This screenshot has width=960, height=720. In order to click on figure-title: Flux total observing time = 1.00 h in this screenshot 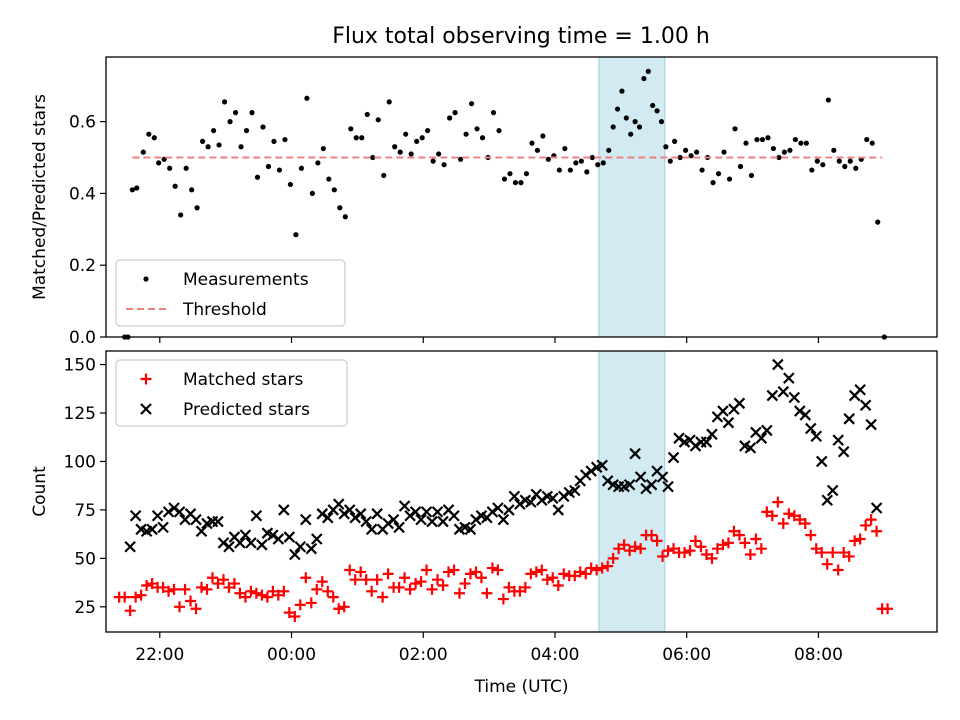, I will do `click(521, 36)`.